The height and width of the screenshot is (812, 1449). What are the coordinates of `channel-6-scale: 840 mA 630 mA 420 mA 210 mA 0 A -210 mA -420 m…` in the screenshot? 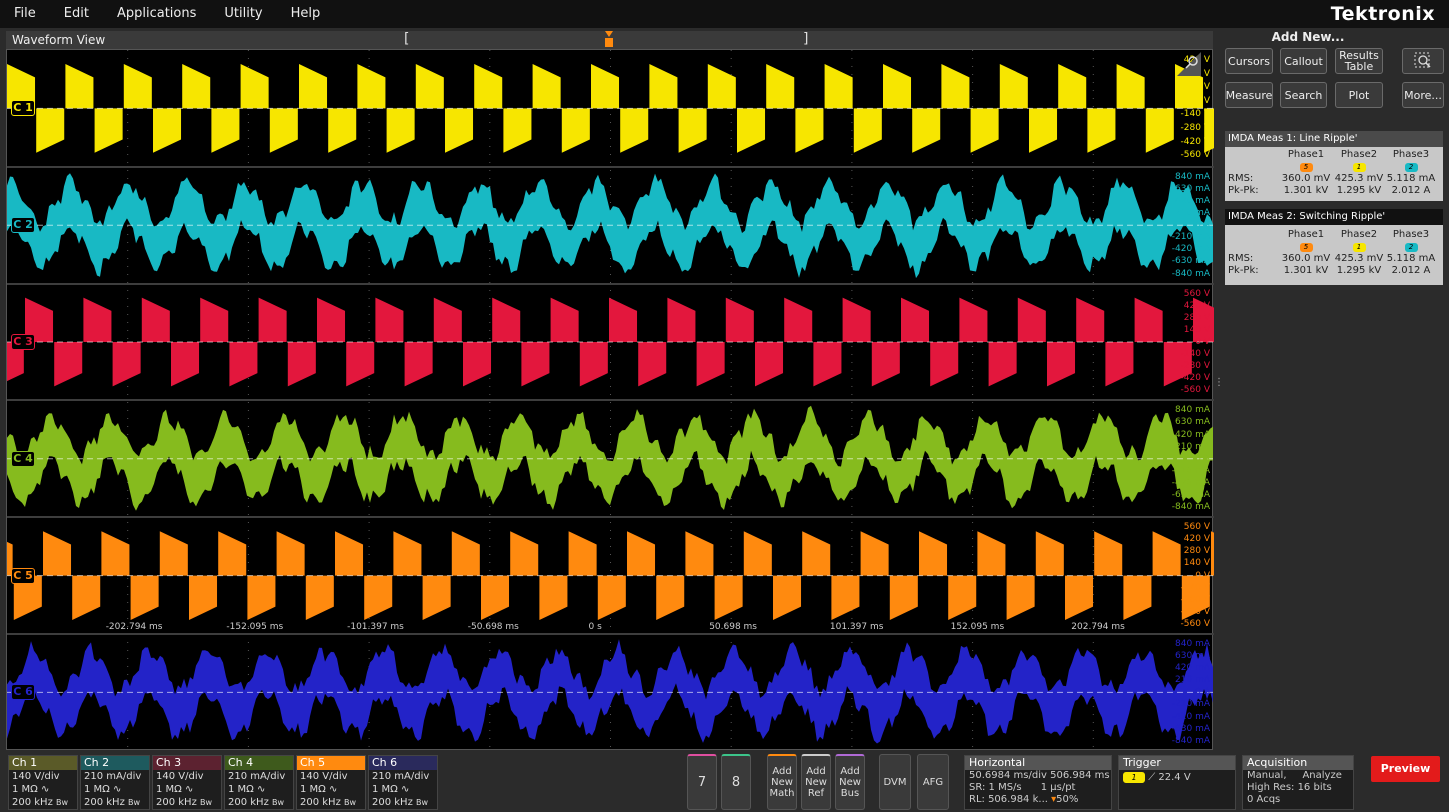 It's located at (1188, 692).